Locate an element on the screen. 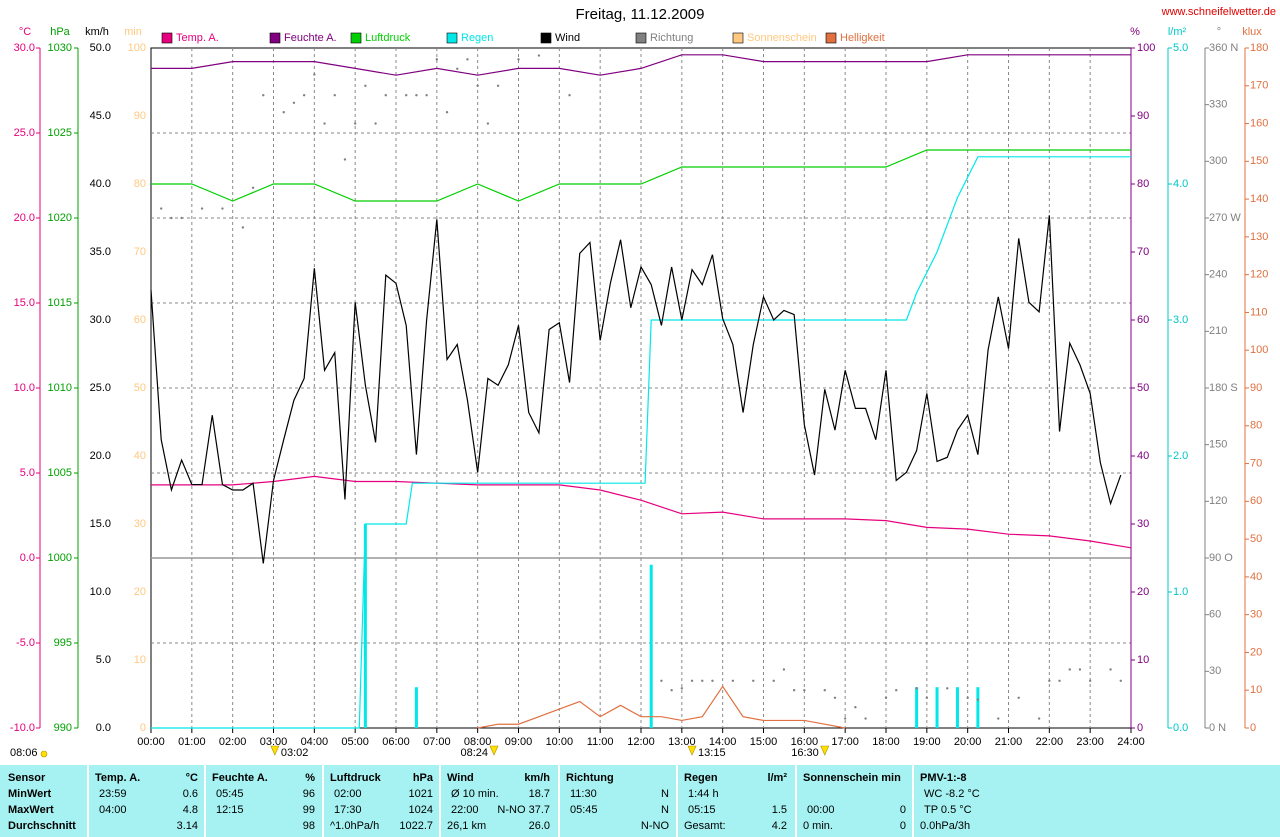 The height and width of the screenshot is (837, 1280). axis-unit: km/h is located at coordinates (97, 32).